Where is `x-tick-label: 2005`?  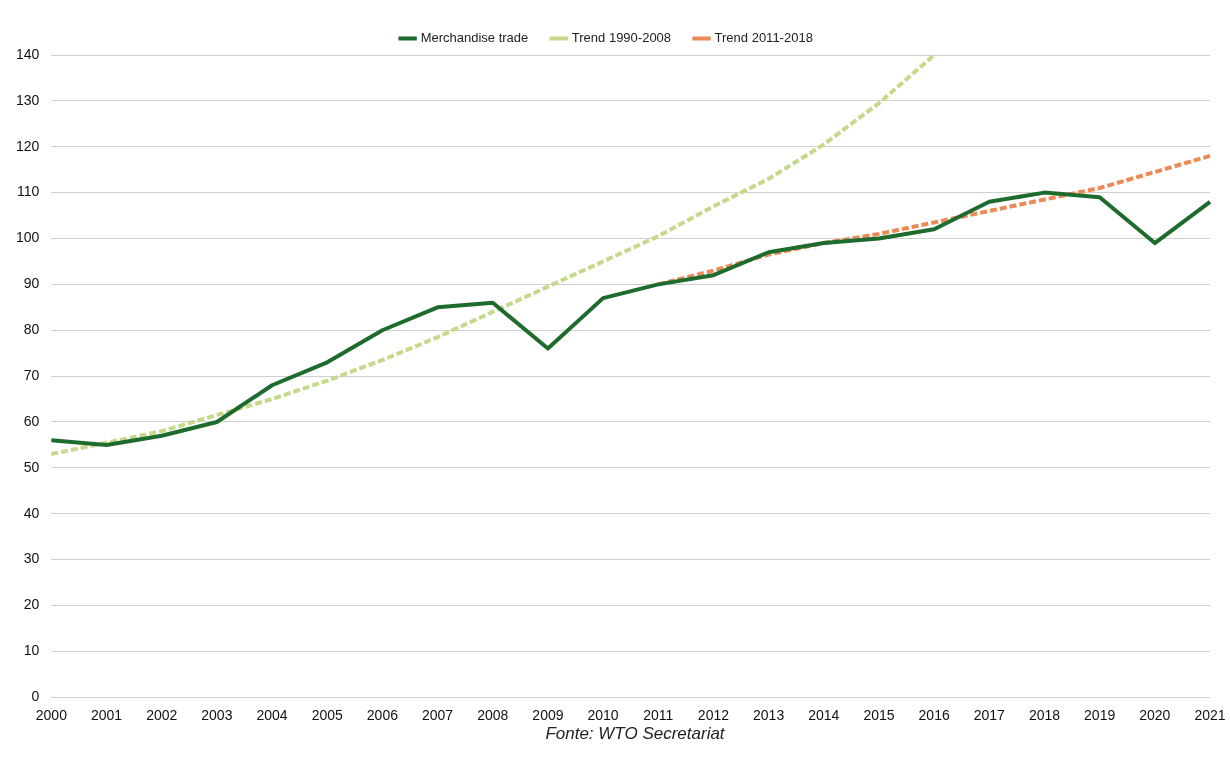
x-tick-label: 2005 is located at coordinates (327, 715).